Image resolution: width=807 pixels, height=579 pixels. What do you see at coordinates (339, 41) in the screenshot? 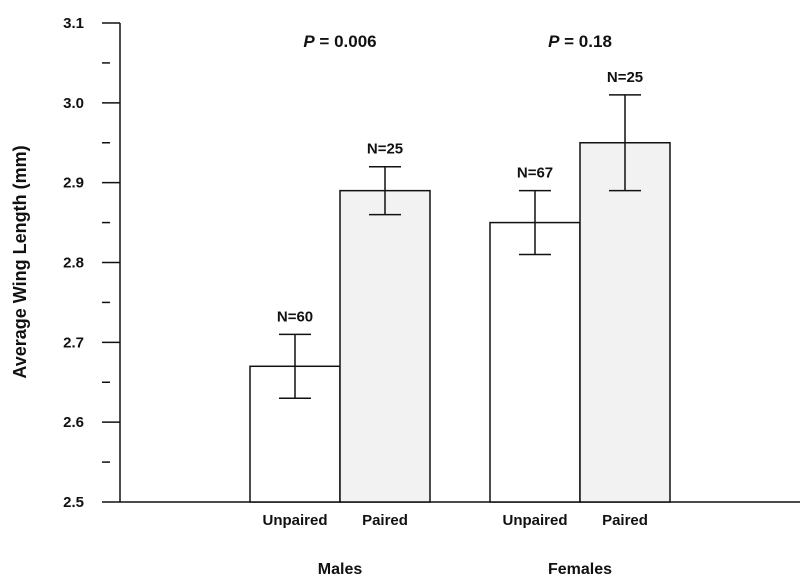
I see `p-value-label: P = 0.006` at bounding box center [339, 41].